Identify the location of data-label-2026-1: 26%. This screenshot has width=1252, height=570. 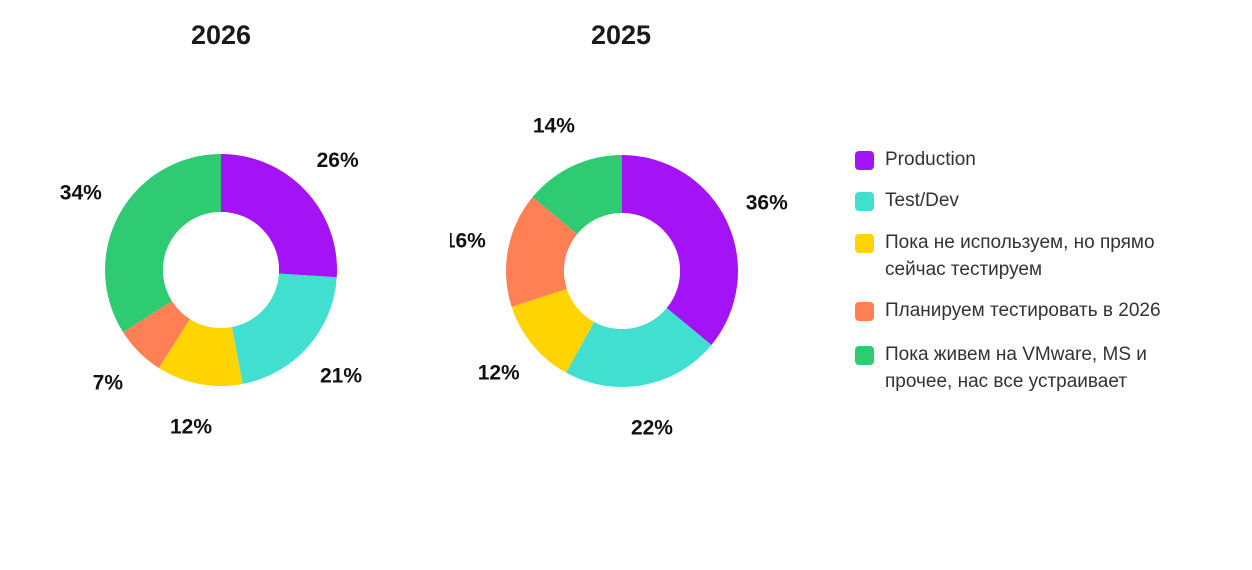
(338, 160).